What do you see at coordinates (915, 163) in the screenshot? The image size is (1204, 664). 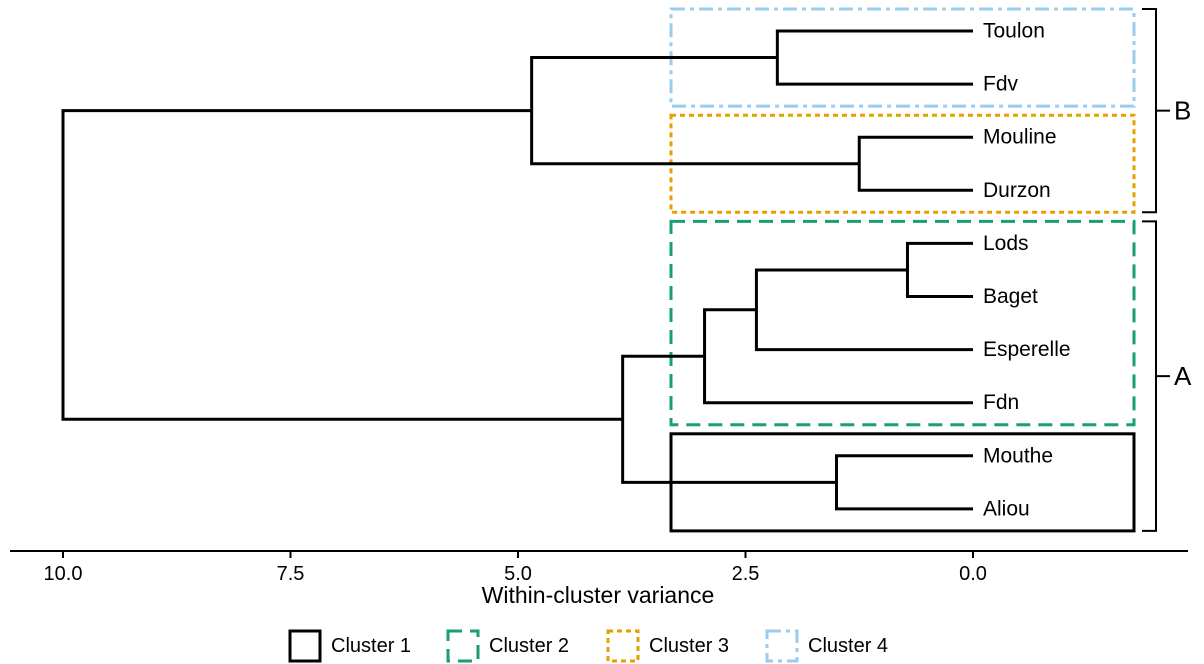 I see `branch-mouline-durzon` at bounding box center [915, 163].